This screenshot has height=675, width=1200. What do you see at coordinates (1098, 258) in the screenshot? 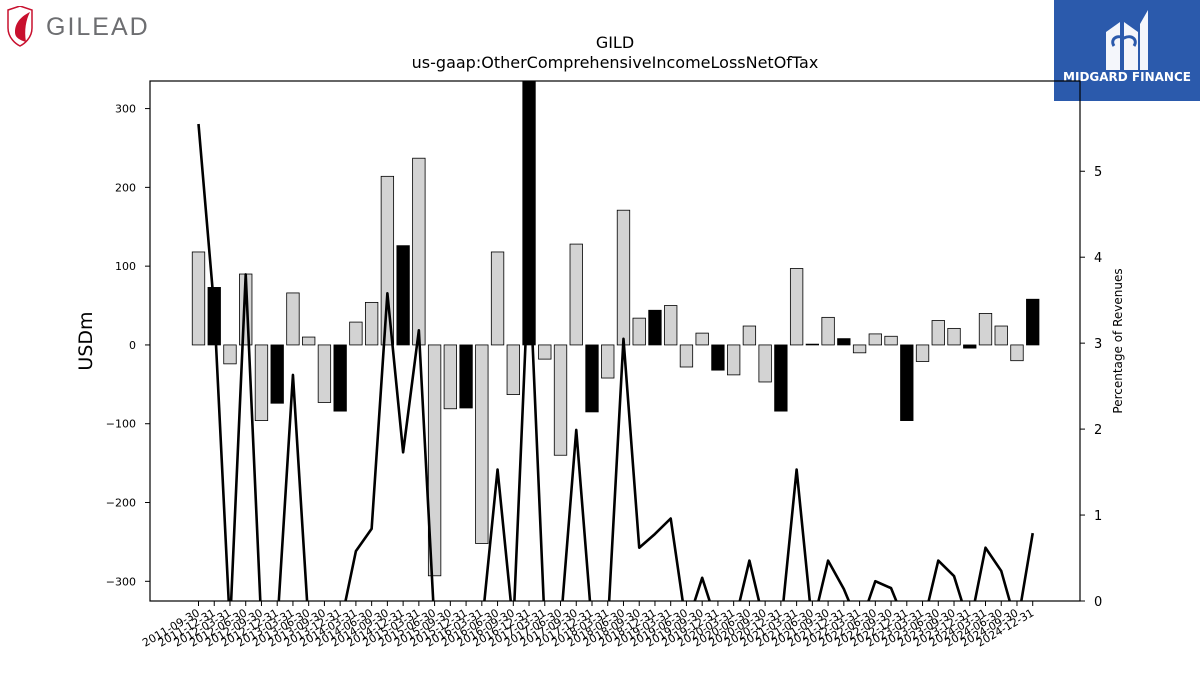
I see `y2-tick-label: 4` at bounding box center [1098, 258].